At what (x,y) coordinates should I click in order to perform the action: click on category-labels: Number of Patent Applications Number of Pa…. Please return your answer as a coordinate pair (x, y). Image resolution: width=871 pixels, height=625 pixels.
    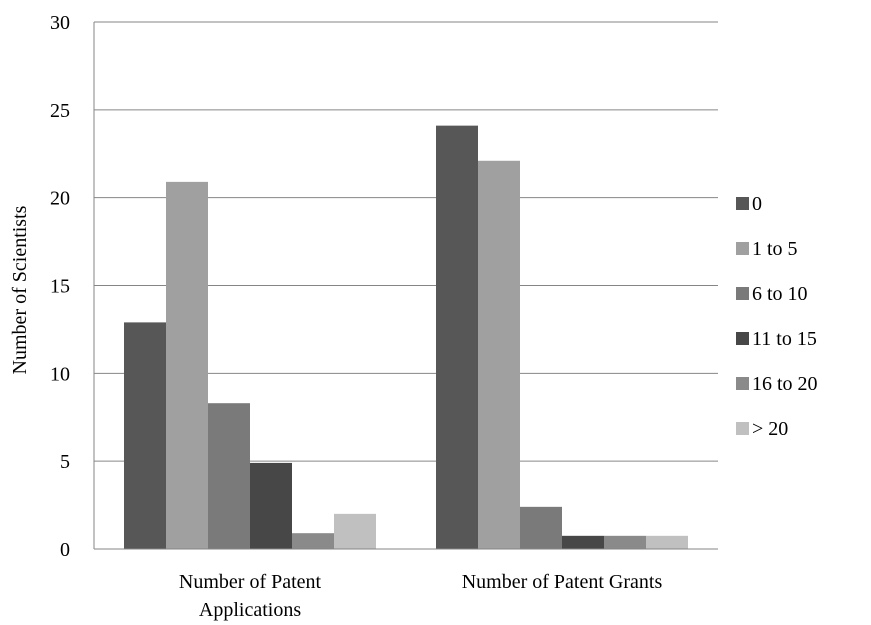
    Looking at the image, I should click on (421, 596).